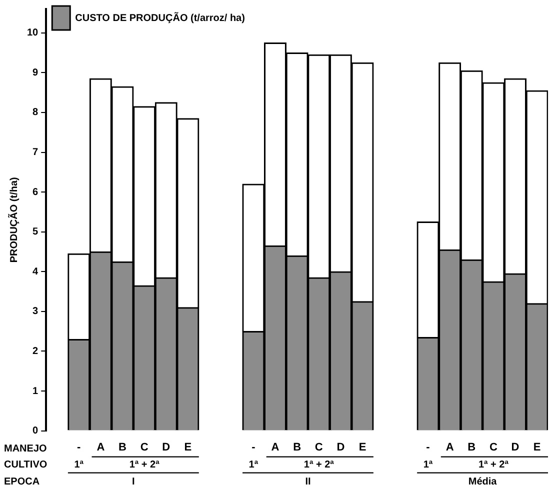  Describe the element at coordinates (35, 312) in the screenshot. I see `y-tick-label: 3` at that location.